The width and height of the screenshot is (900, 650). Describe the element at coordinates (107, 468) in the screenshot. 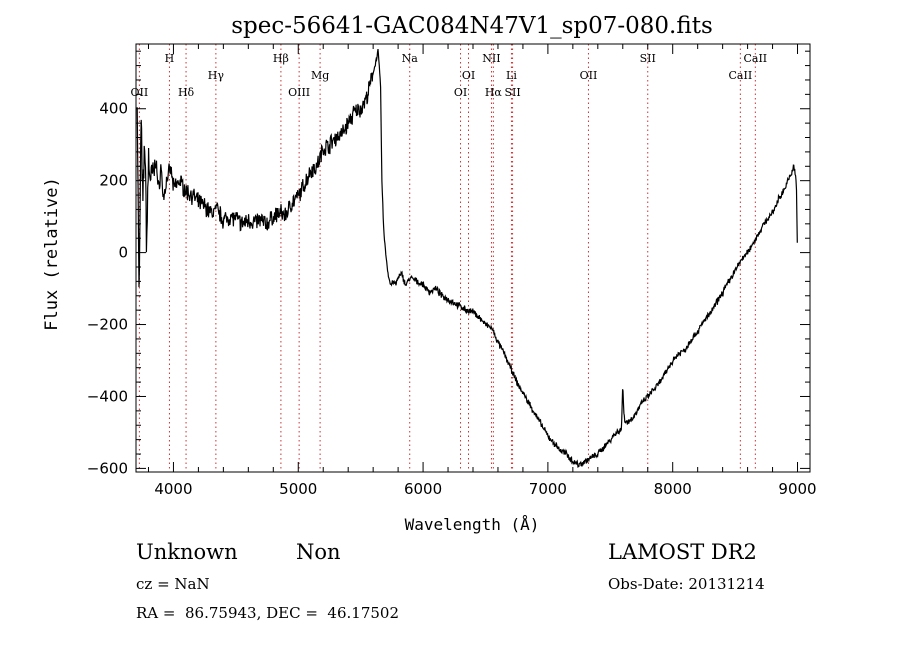

I see `y-tick-label: −600` at that location.